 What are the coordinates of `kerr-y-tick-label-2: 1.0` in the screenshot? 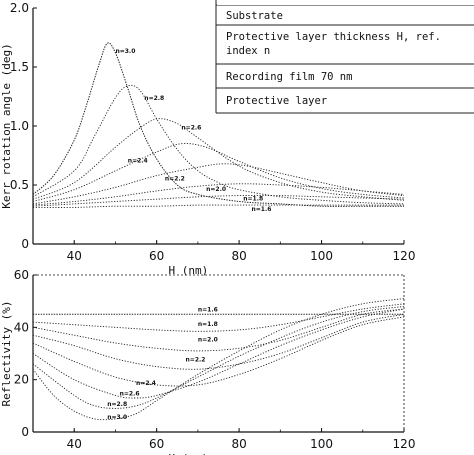 It's located at (19, 126).